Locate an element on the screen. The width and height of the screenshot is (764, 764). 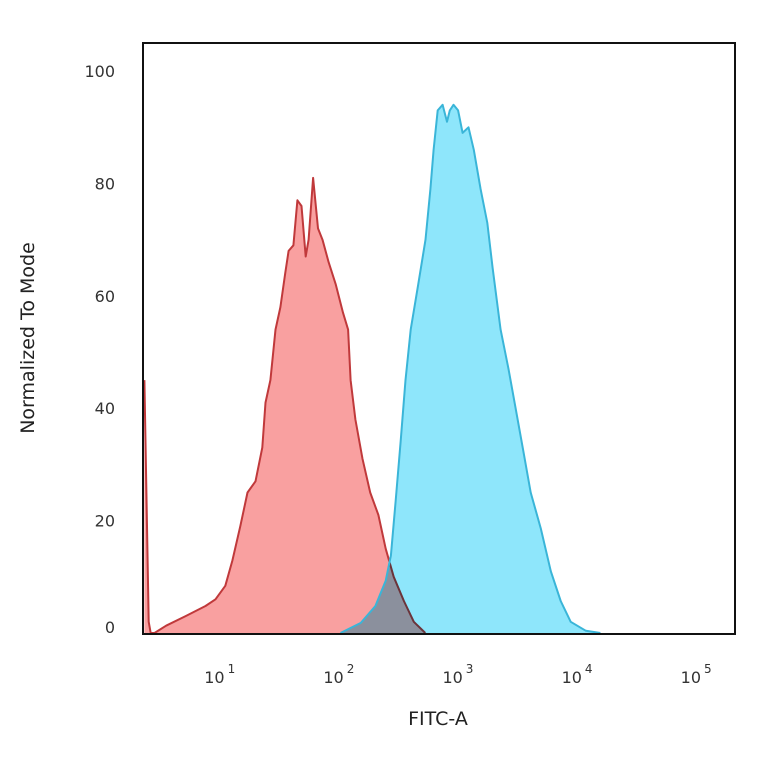
y-tick-label: 0 is located at coordinates (110, 627).